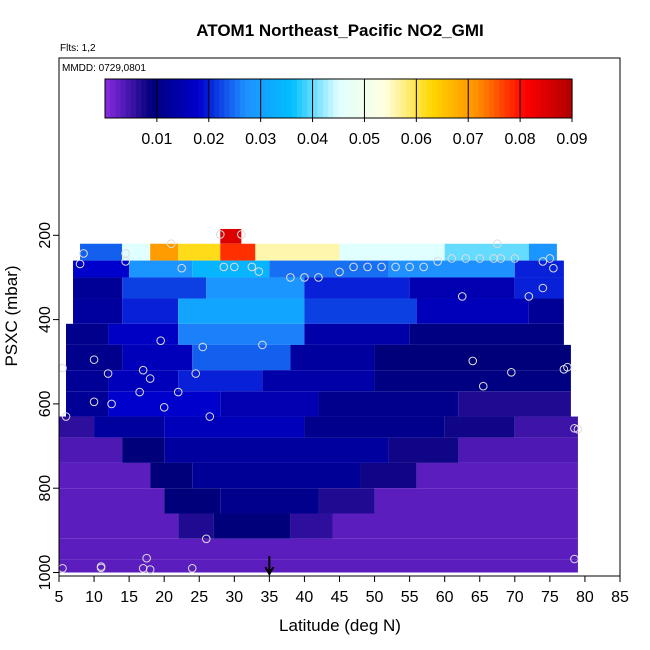  What do you see at coordinates (305, 597) in the screenshot?
I see `x-tick-label: 40` at bounding box center [305, 597].